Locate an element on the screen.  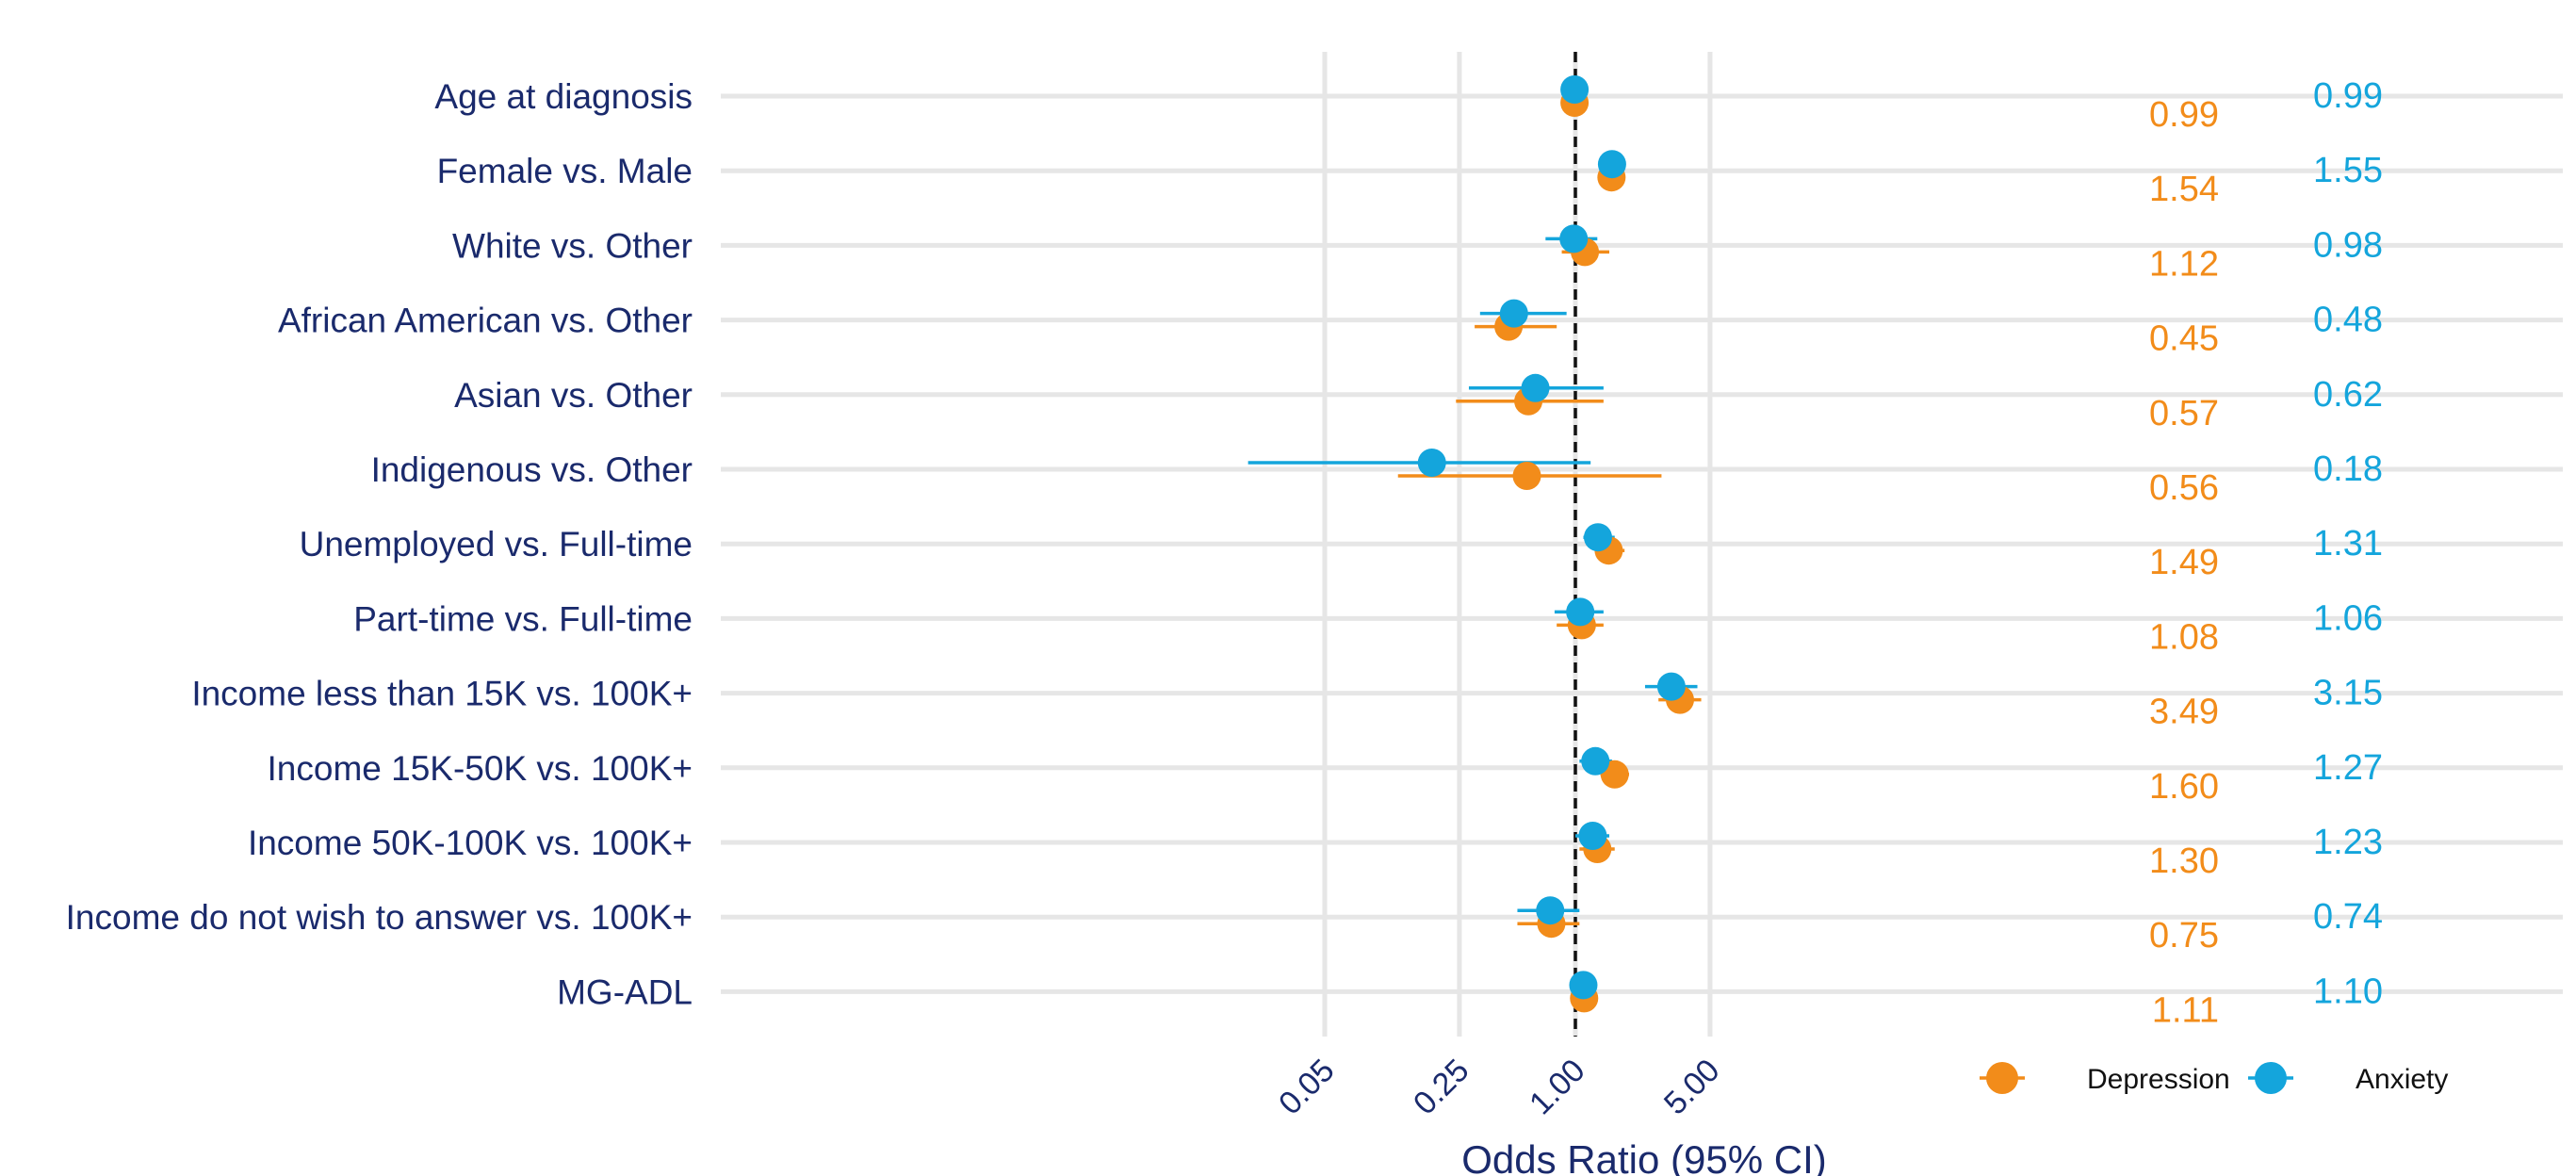
category-label-8: Income less than 15K vs. 100K+ is located at coordinates (442, 694).